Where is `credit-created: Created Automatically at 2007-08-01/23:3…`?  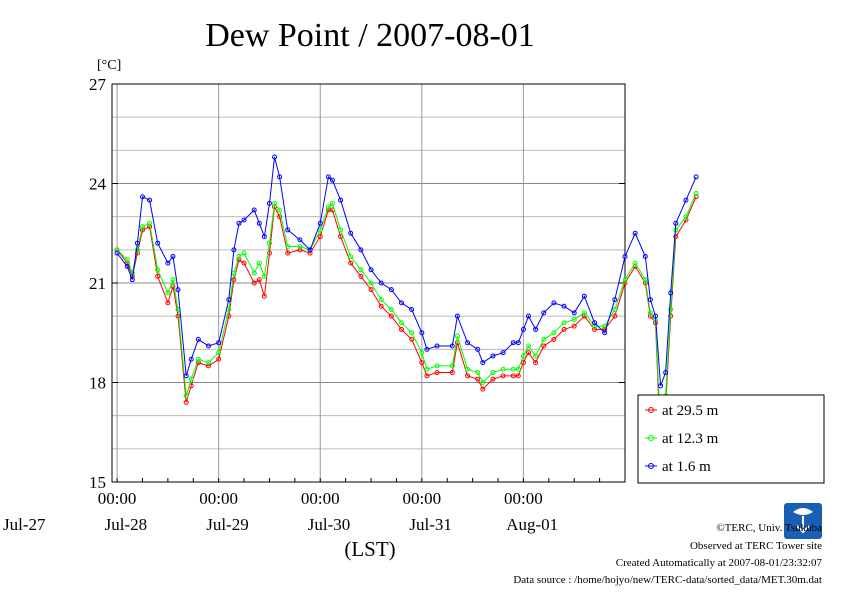 credit-created: Created Automatically at 2007-08-01/23:3… is located at coordinates (719, 563).